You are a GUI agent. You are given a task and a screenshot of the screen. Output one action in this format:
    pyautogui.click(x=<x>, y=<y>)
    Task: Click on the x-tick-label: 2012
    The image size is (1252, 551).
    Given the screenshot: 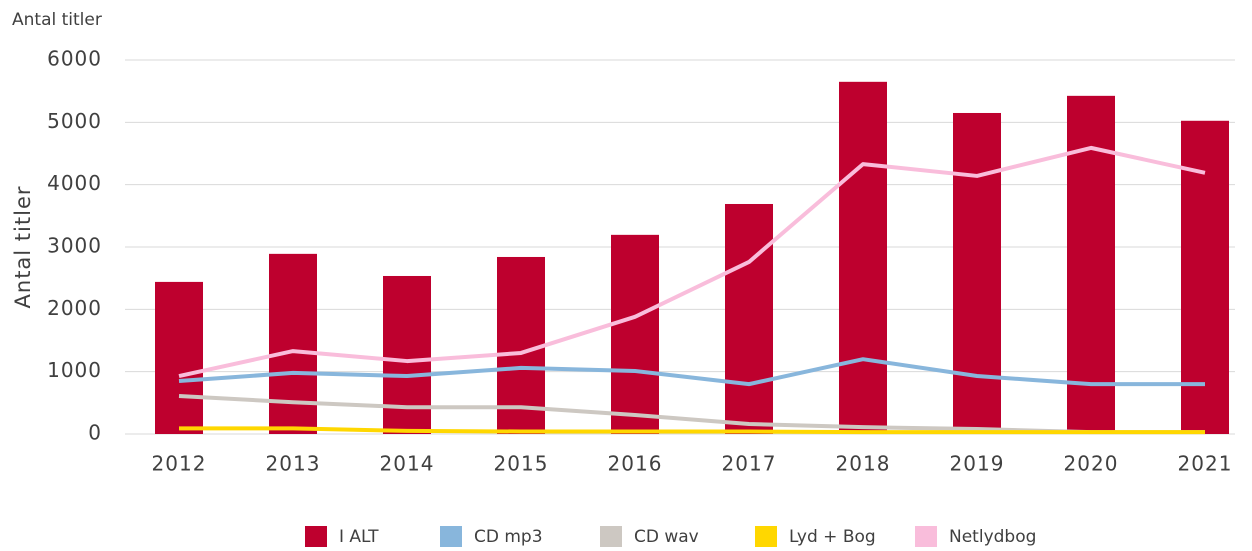 What is the action you would take?
    pyautogui.click(x=179, y=464)
    